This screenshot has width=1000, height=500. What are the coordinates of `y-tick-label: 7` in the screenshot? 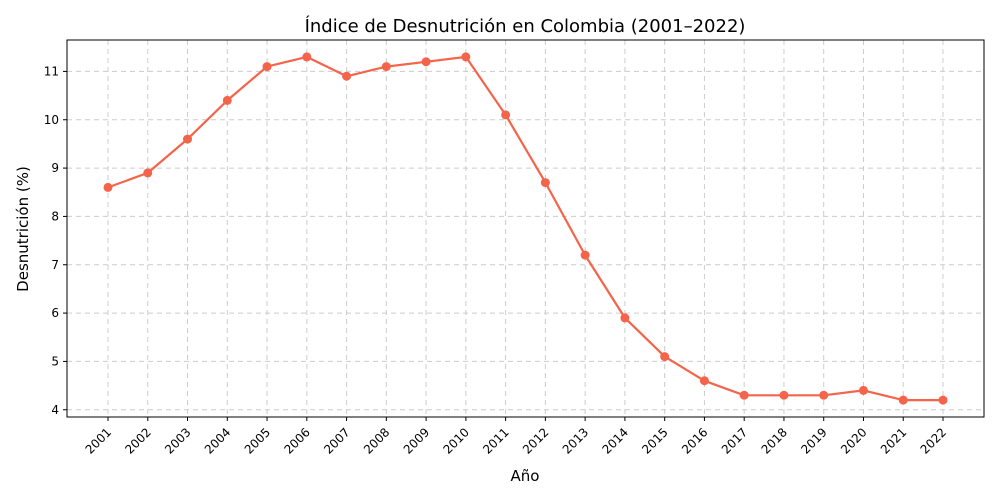 It's located at (55, 265).